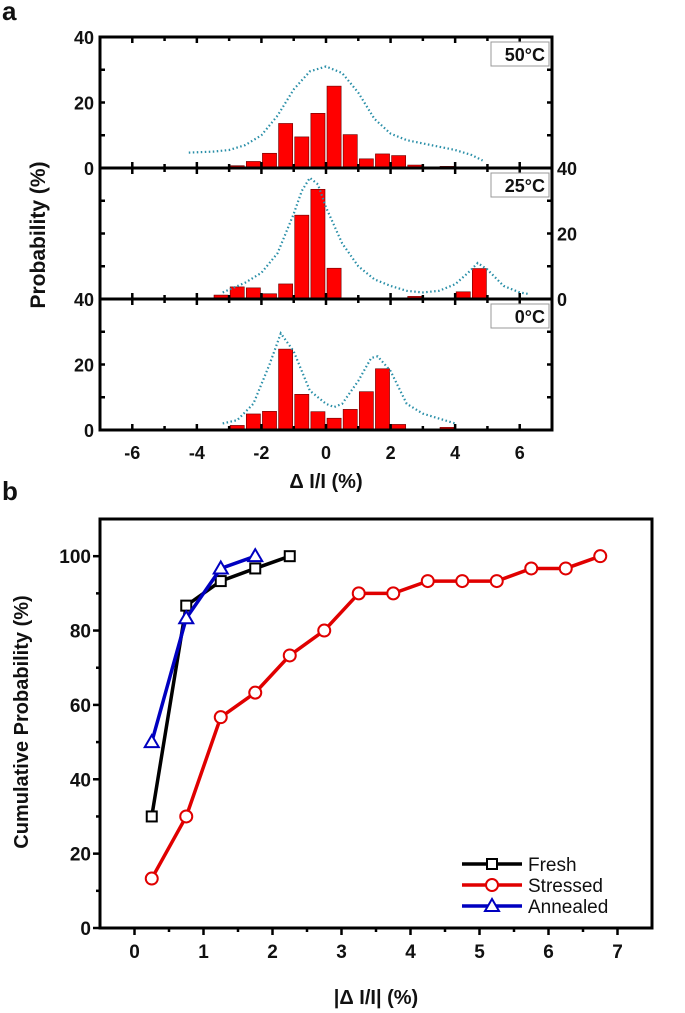 The image size is (685, 1013). What do you see at coordinates (9, 13) in the screenshot?
I see `panel-label-a: a` at bounding box center [9, 13].